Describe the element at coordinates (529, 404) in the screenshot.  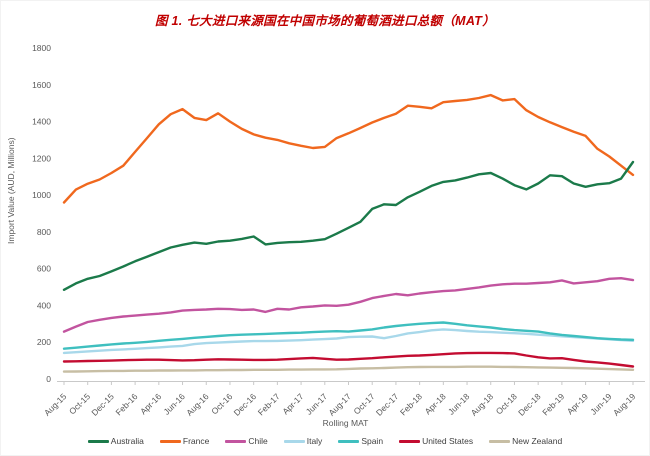
I see `x-tick-label: Dec-18` at that location.